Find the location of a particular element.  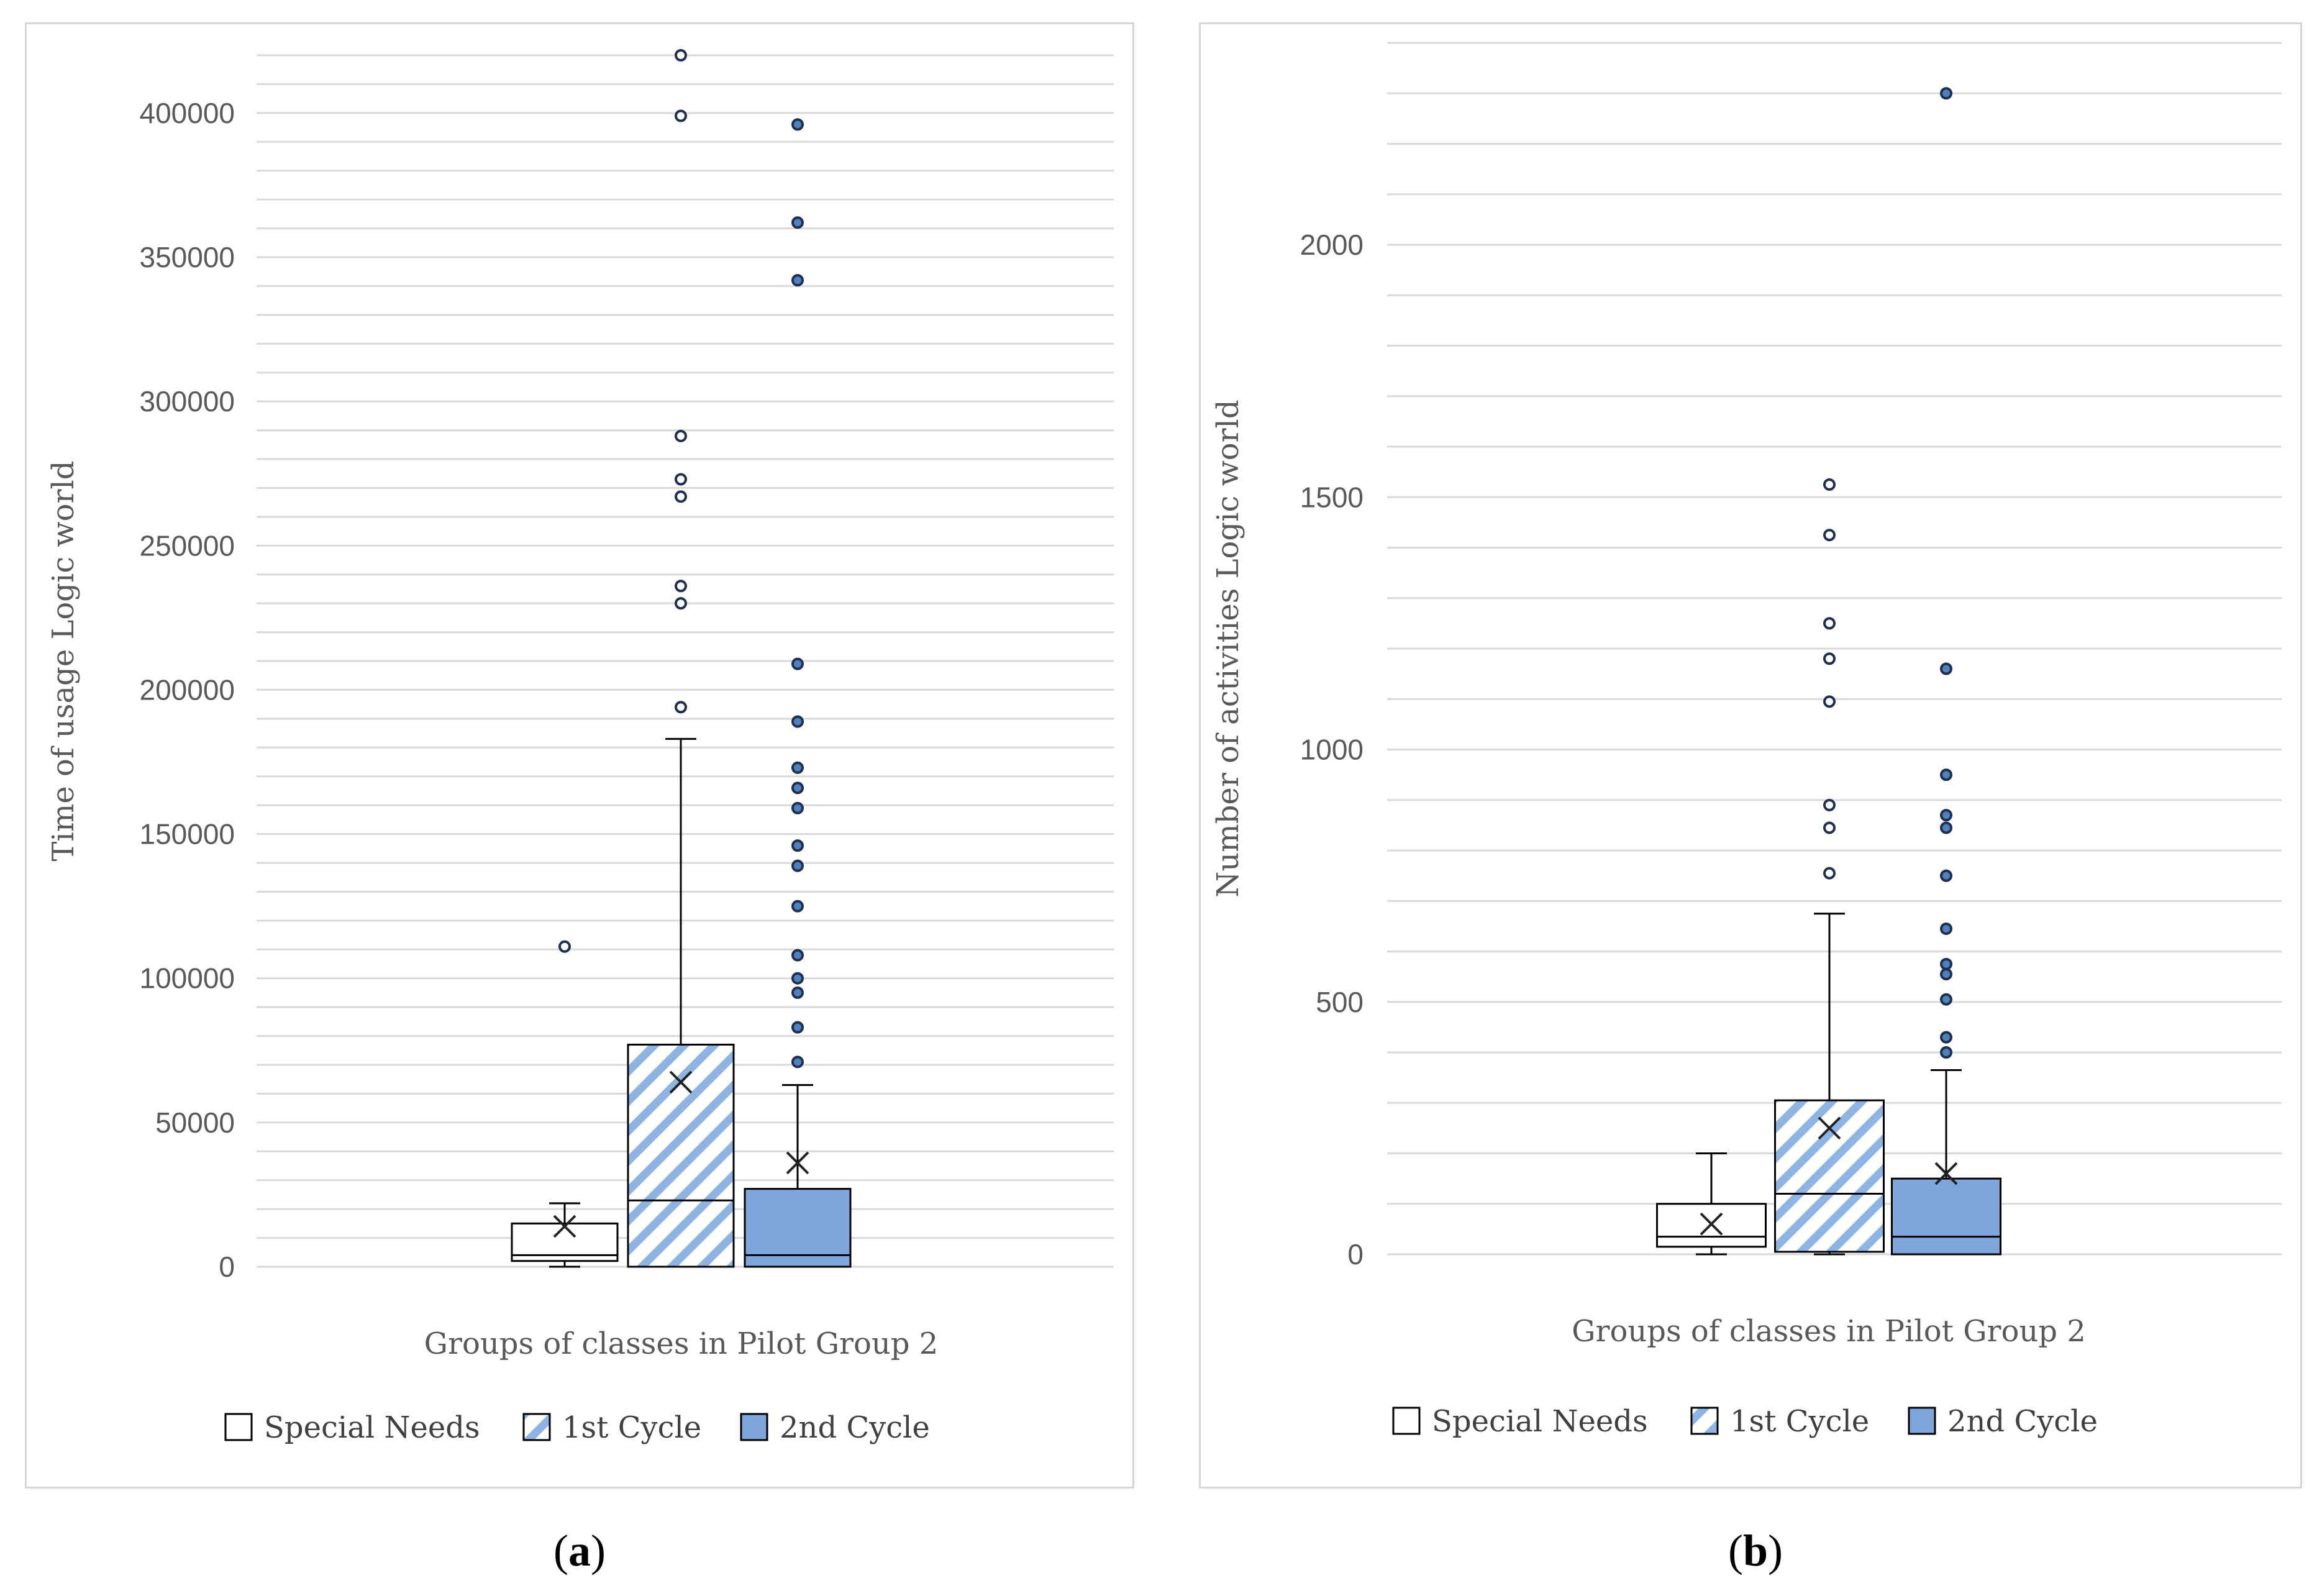

y-tick-label: 50000 is located at coordinates (195, 1122).